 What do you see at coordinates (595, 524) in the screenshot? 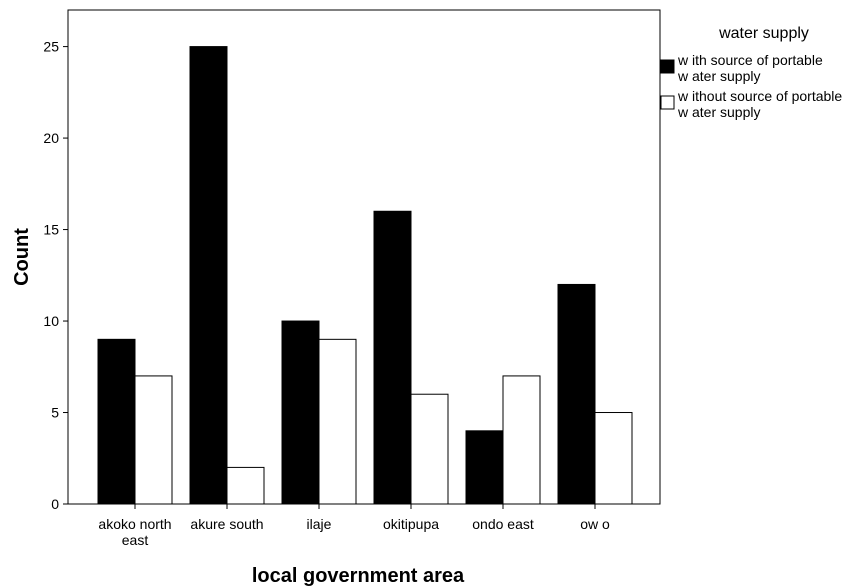
I see `x-tick-label: ow o` at bounding box center [595, 524].